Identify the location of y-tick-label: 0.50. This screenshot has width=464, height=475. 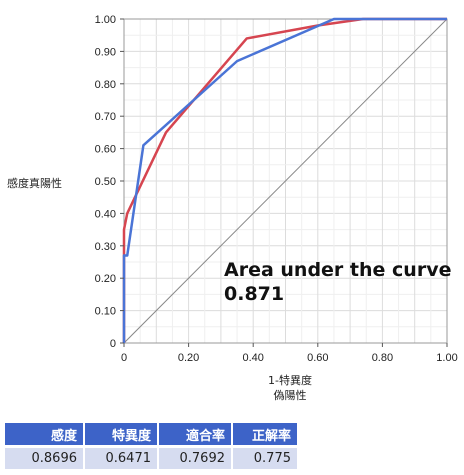
(105, 182).